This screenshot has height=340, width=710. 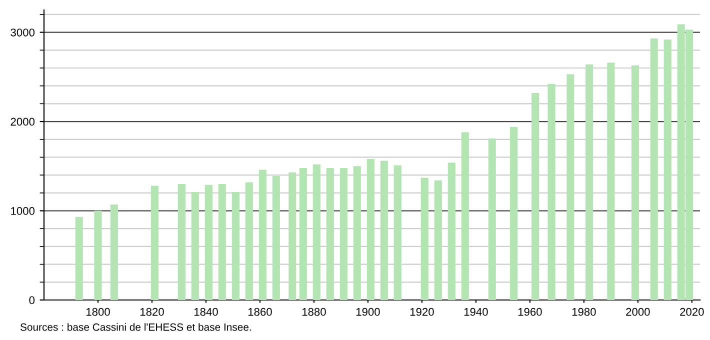 I want to click on x-tick-label: 1820, so click(x=152, y=312).